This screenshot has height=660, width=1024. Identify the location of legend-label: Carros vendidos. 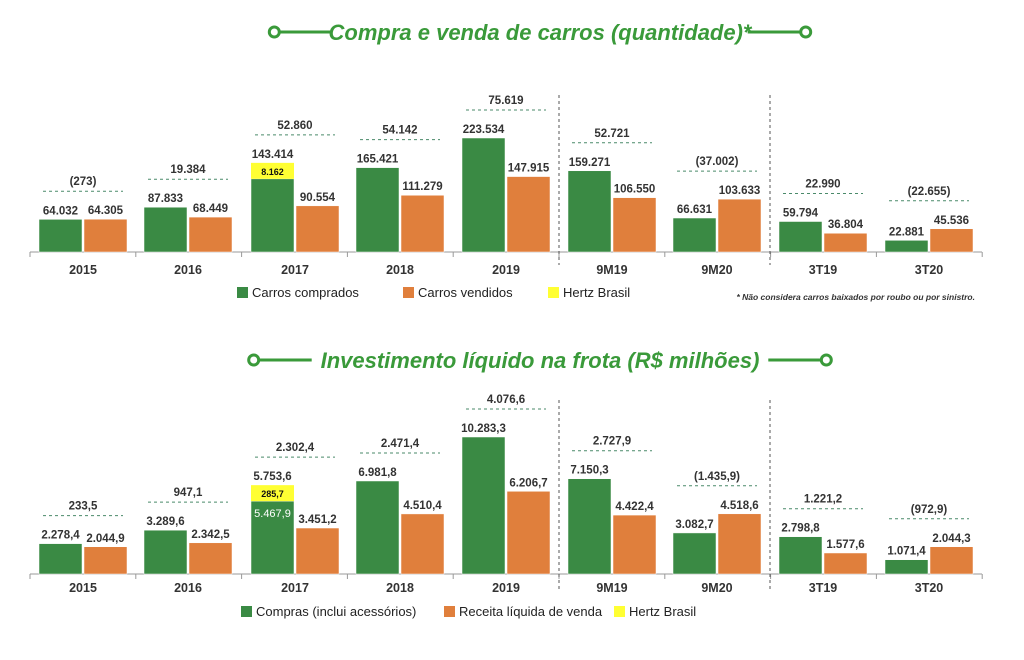
(465, 292).